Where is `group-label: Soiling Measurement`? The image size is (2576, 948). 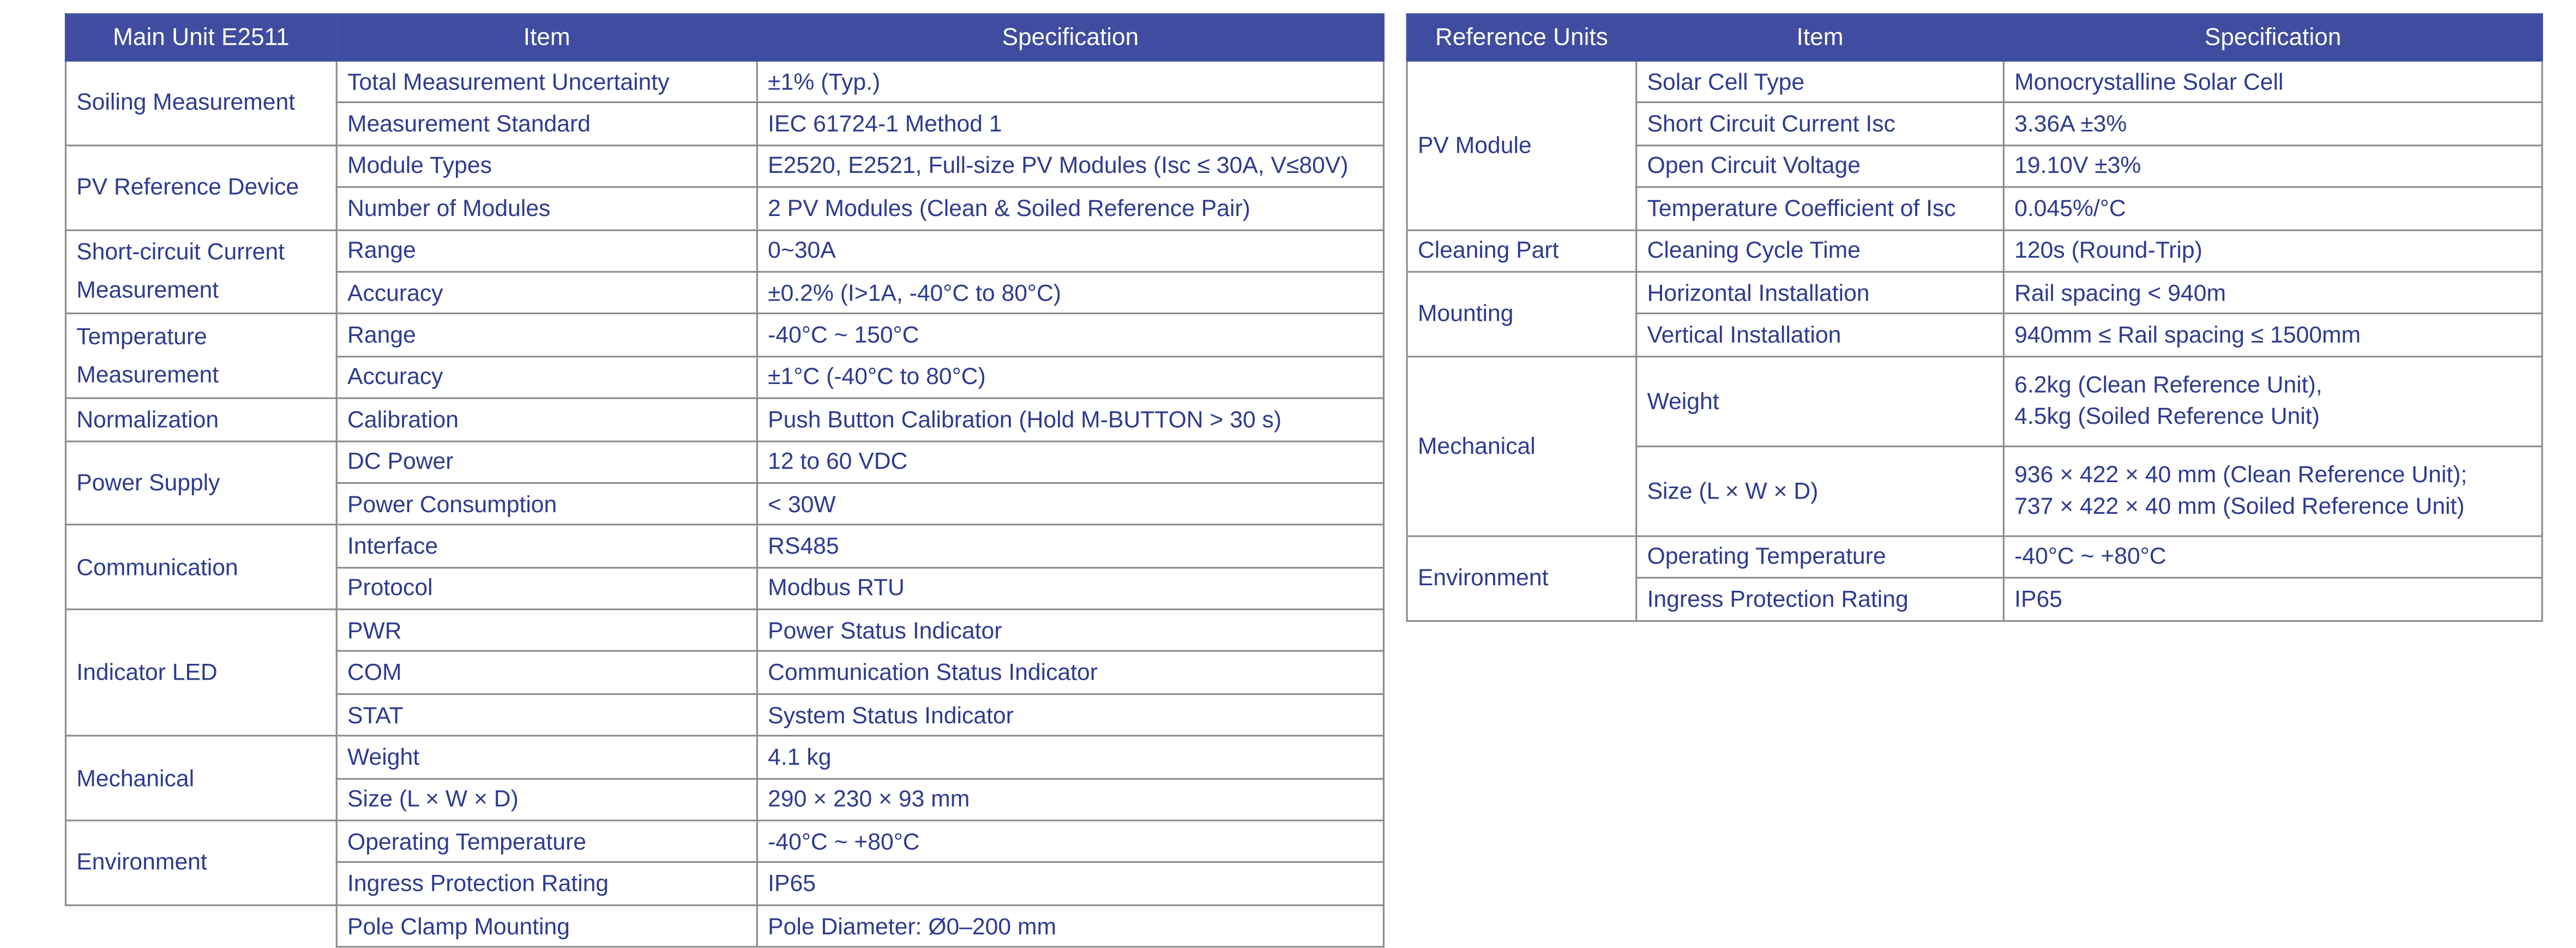 group-label: Soiling Measurement is located at coordinates (201, 102).